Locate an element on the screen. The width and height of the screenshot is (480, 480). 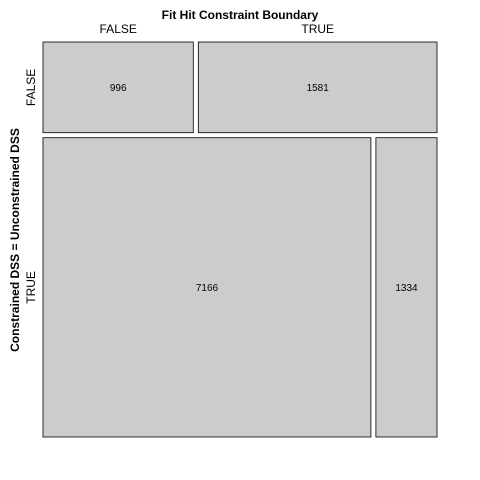
column-level-label-true: TRUE is located at coordinates (317, 29).